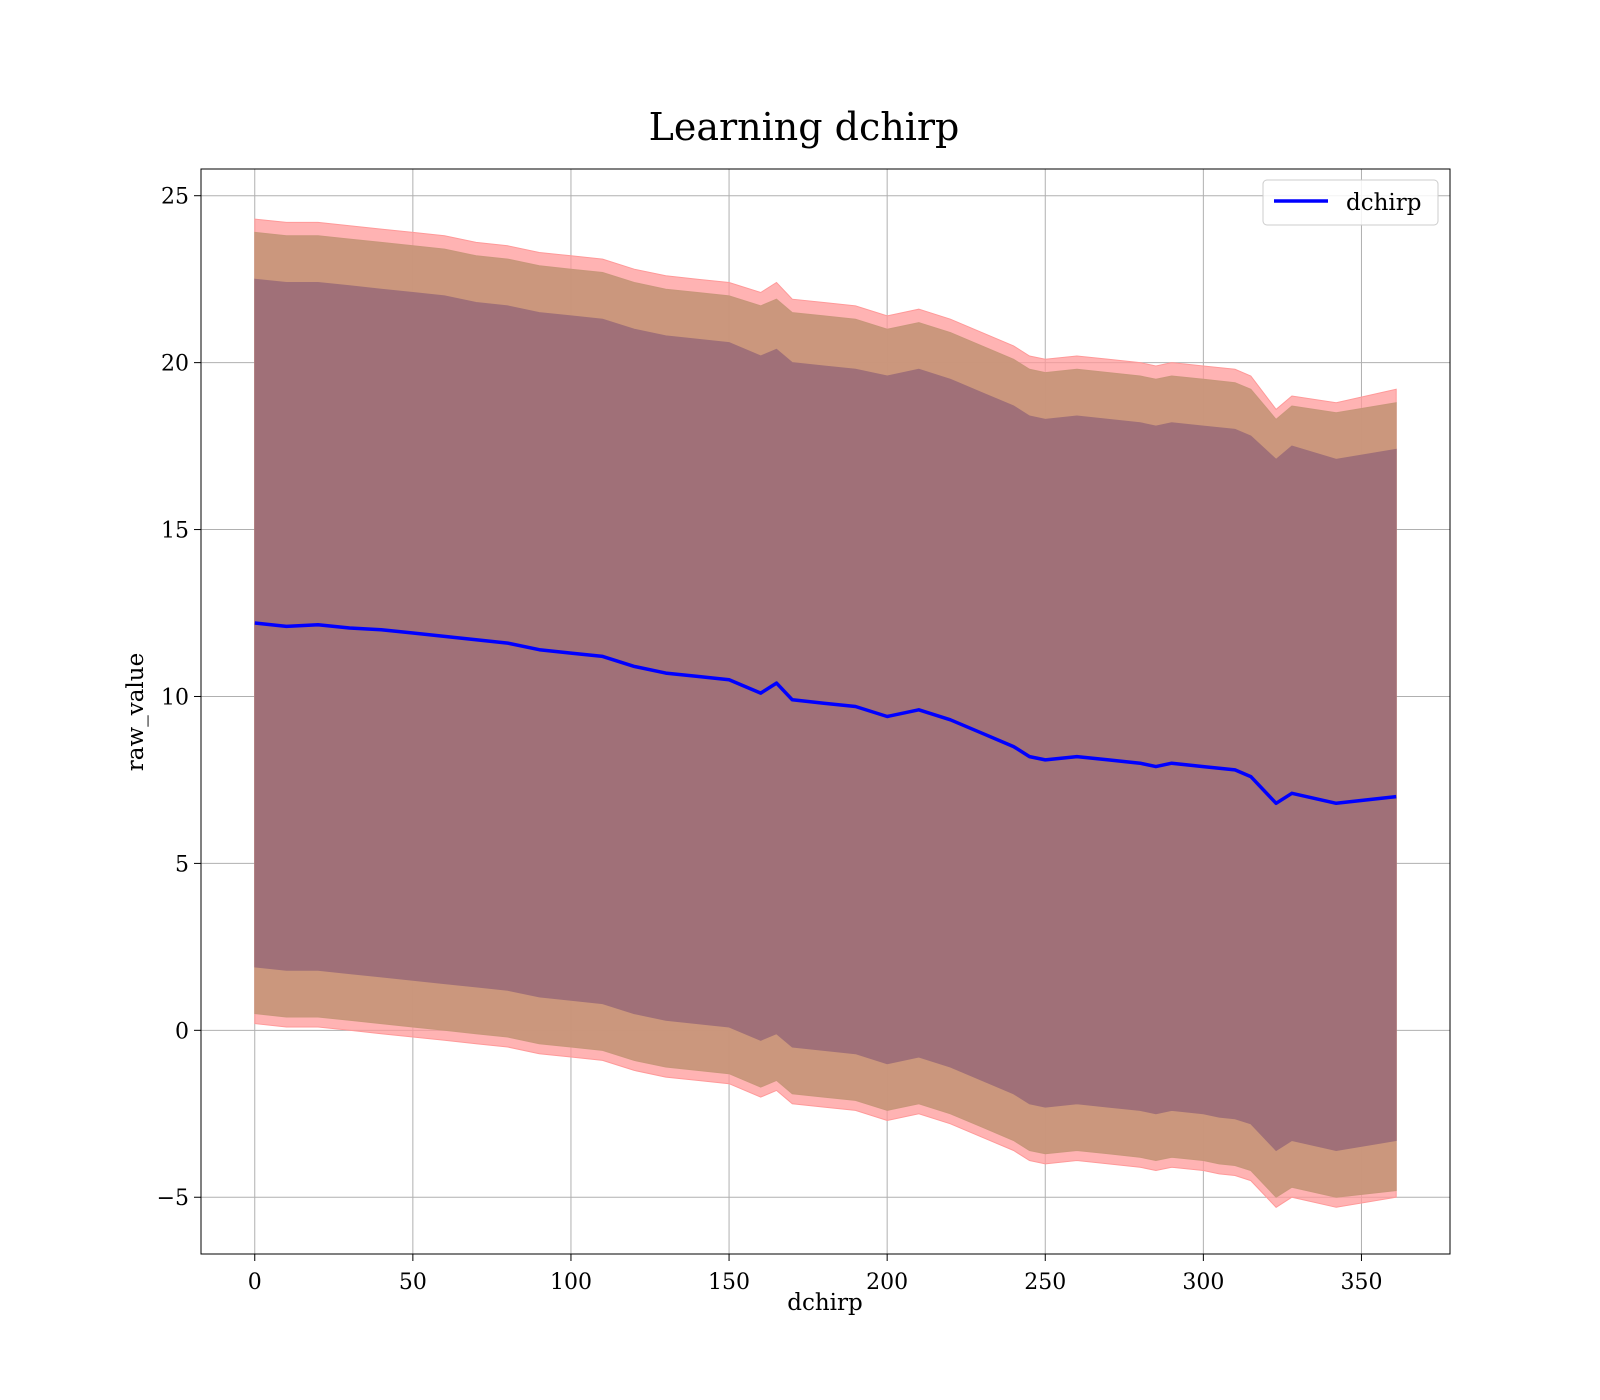 This screenshot has height=1400, width=1600. Describe the element at coordinates (571, 1282) in the screenshot. I see `x-tick-label-100: 100` at that location.